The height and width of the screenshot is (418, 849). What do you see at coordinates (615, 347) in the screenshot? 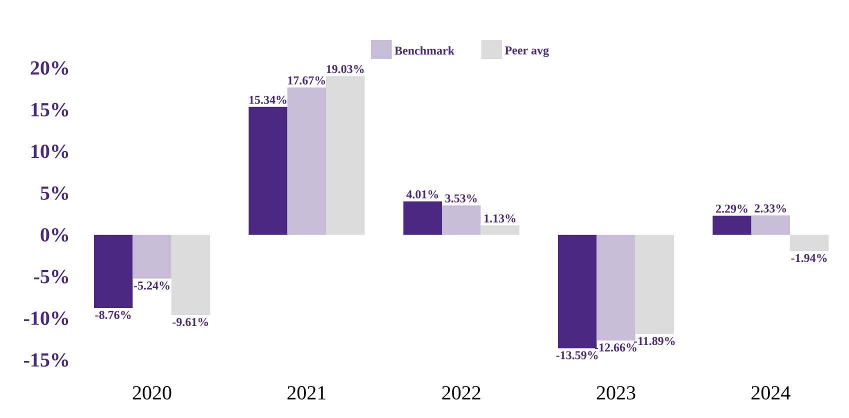
I see `data-label: -12.66%` at bounding box center [615, 347].